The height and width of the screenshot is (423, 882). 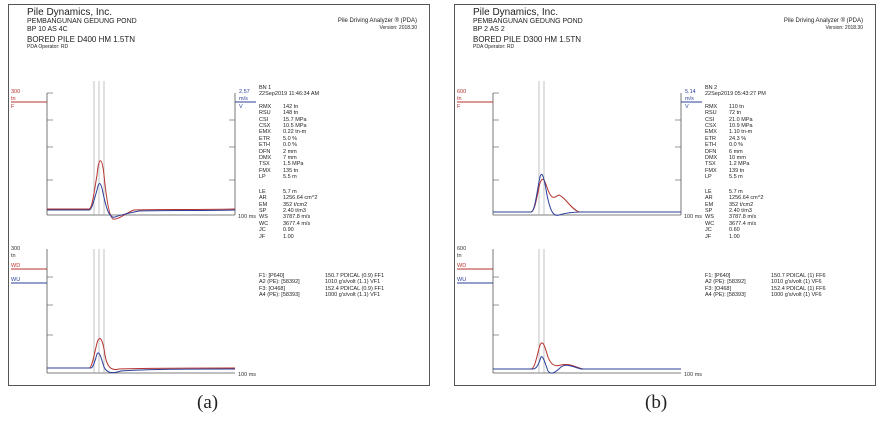 I want to click on calibration-row-f3: F3: [O468] 152.4 PDICAL (0.9) FF1, so click(x=322, y=288).